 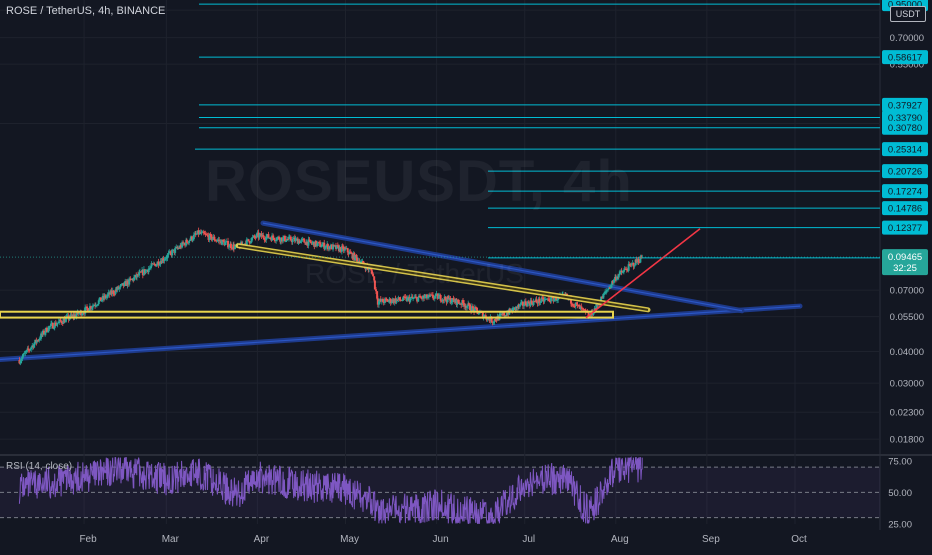 I want to click on currency-label: USDT, so click(x=908, y=14).